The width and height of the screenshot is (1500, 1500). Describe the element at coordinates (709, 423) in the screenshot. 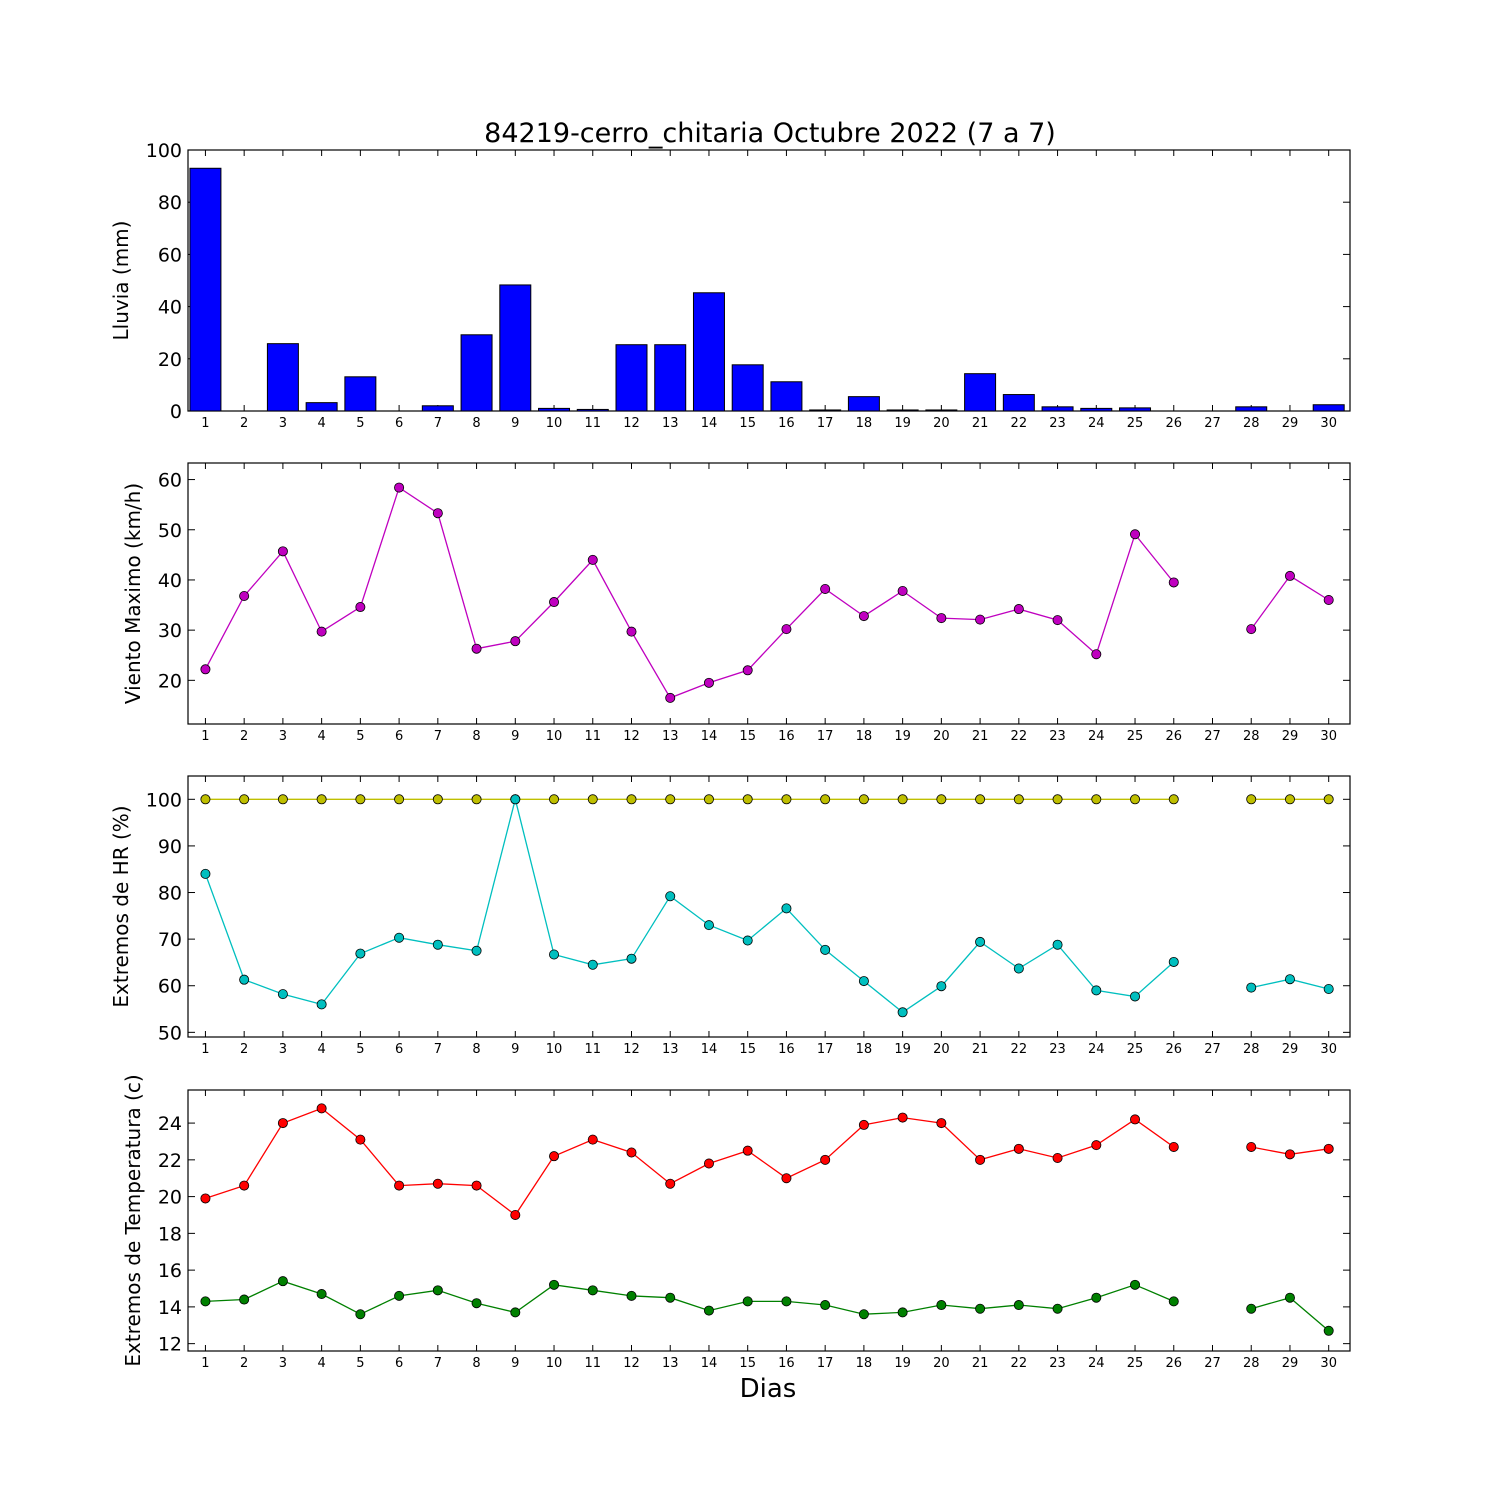

I see `x-tick-label: 14` at that location.